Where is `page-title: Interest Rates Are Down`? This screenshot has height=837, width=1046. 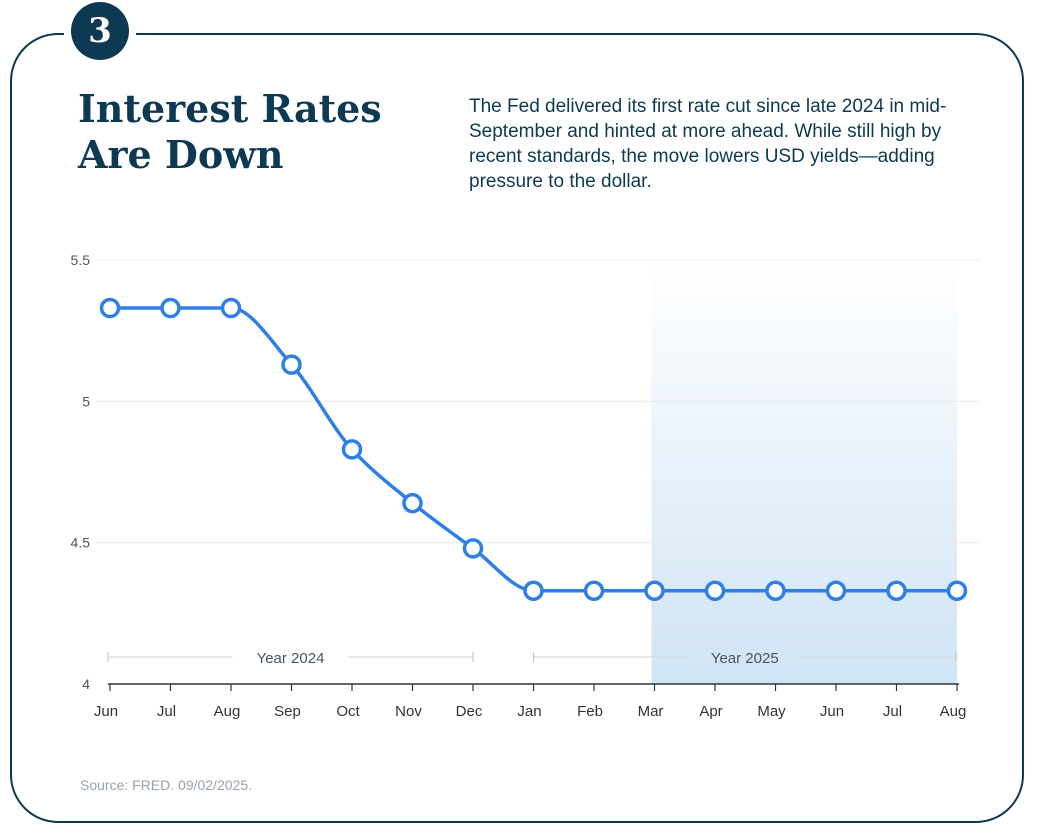 page-title: Interest Rates Are Down is located at coordinates (258, 132).